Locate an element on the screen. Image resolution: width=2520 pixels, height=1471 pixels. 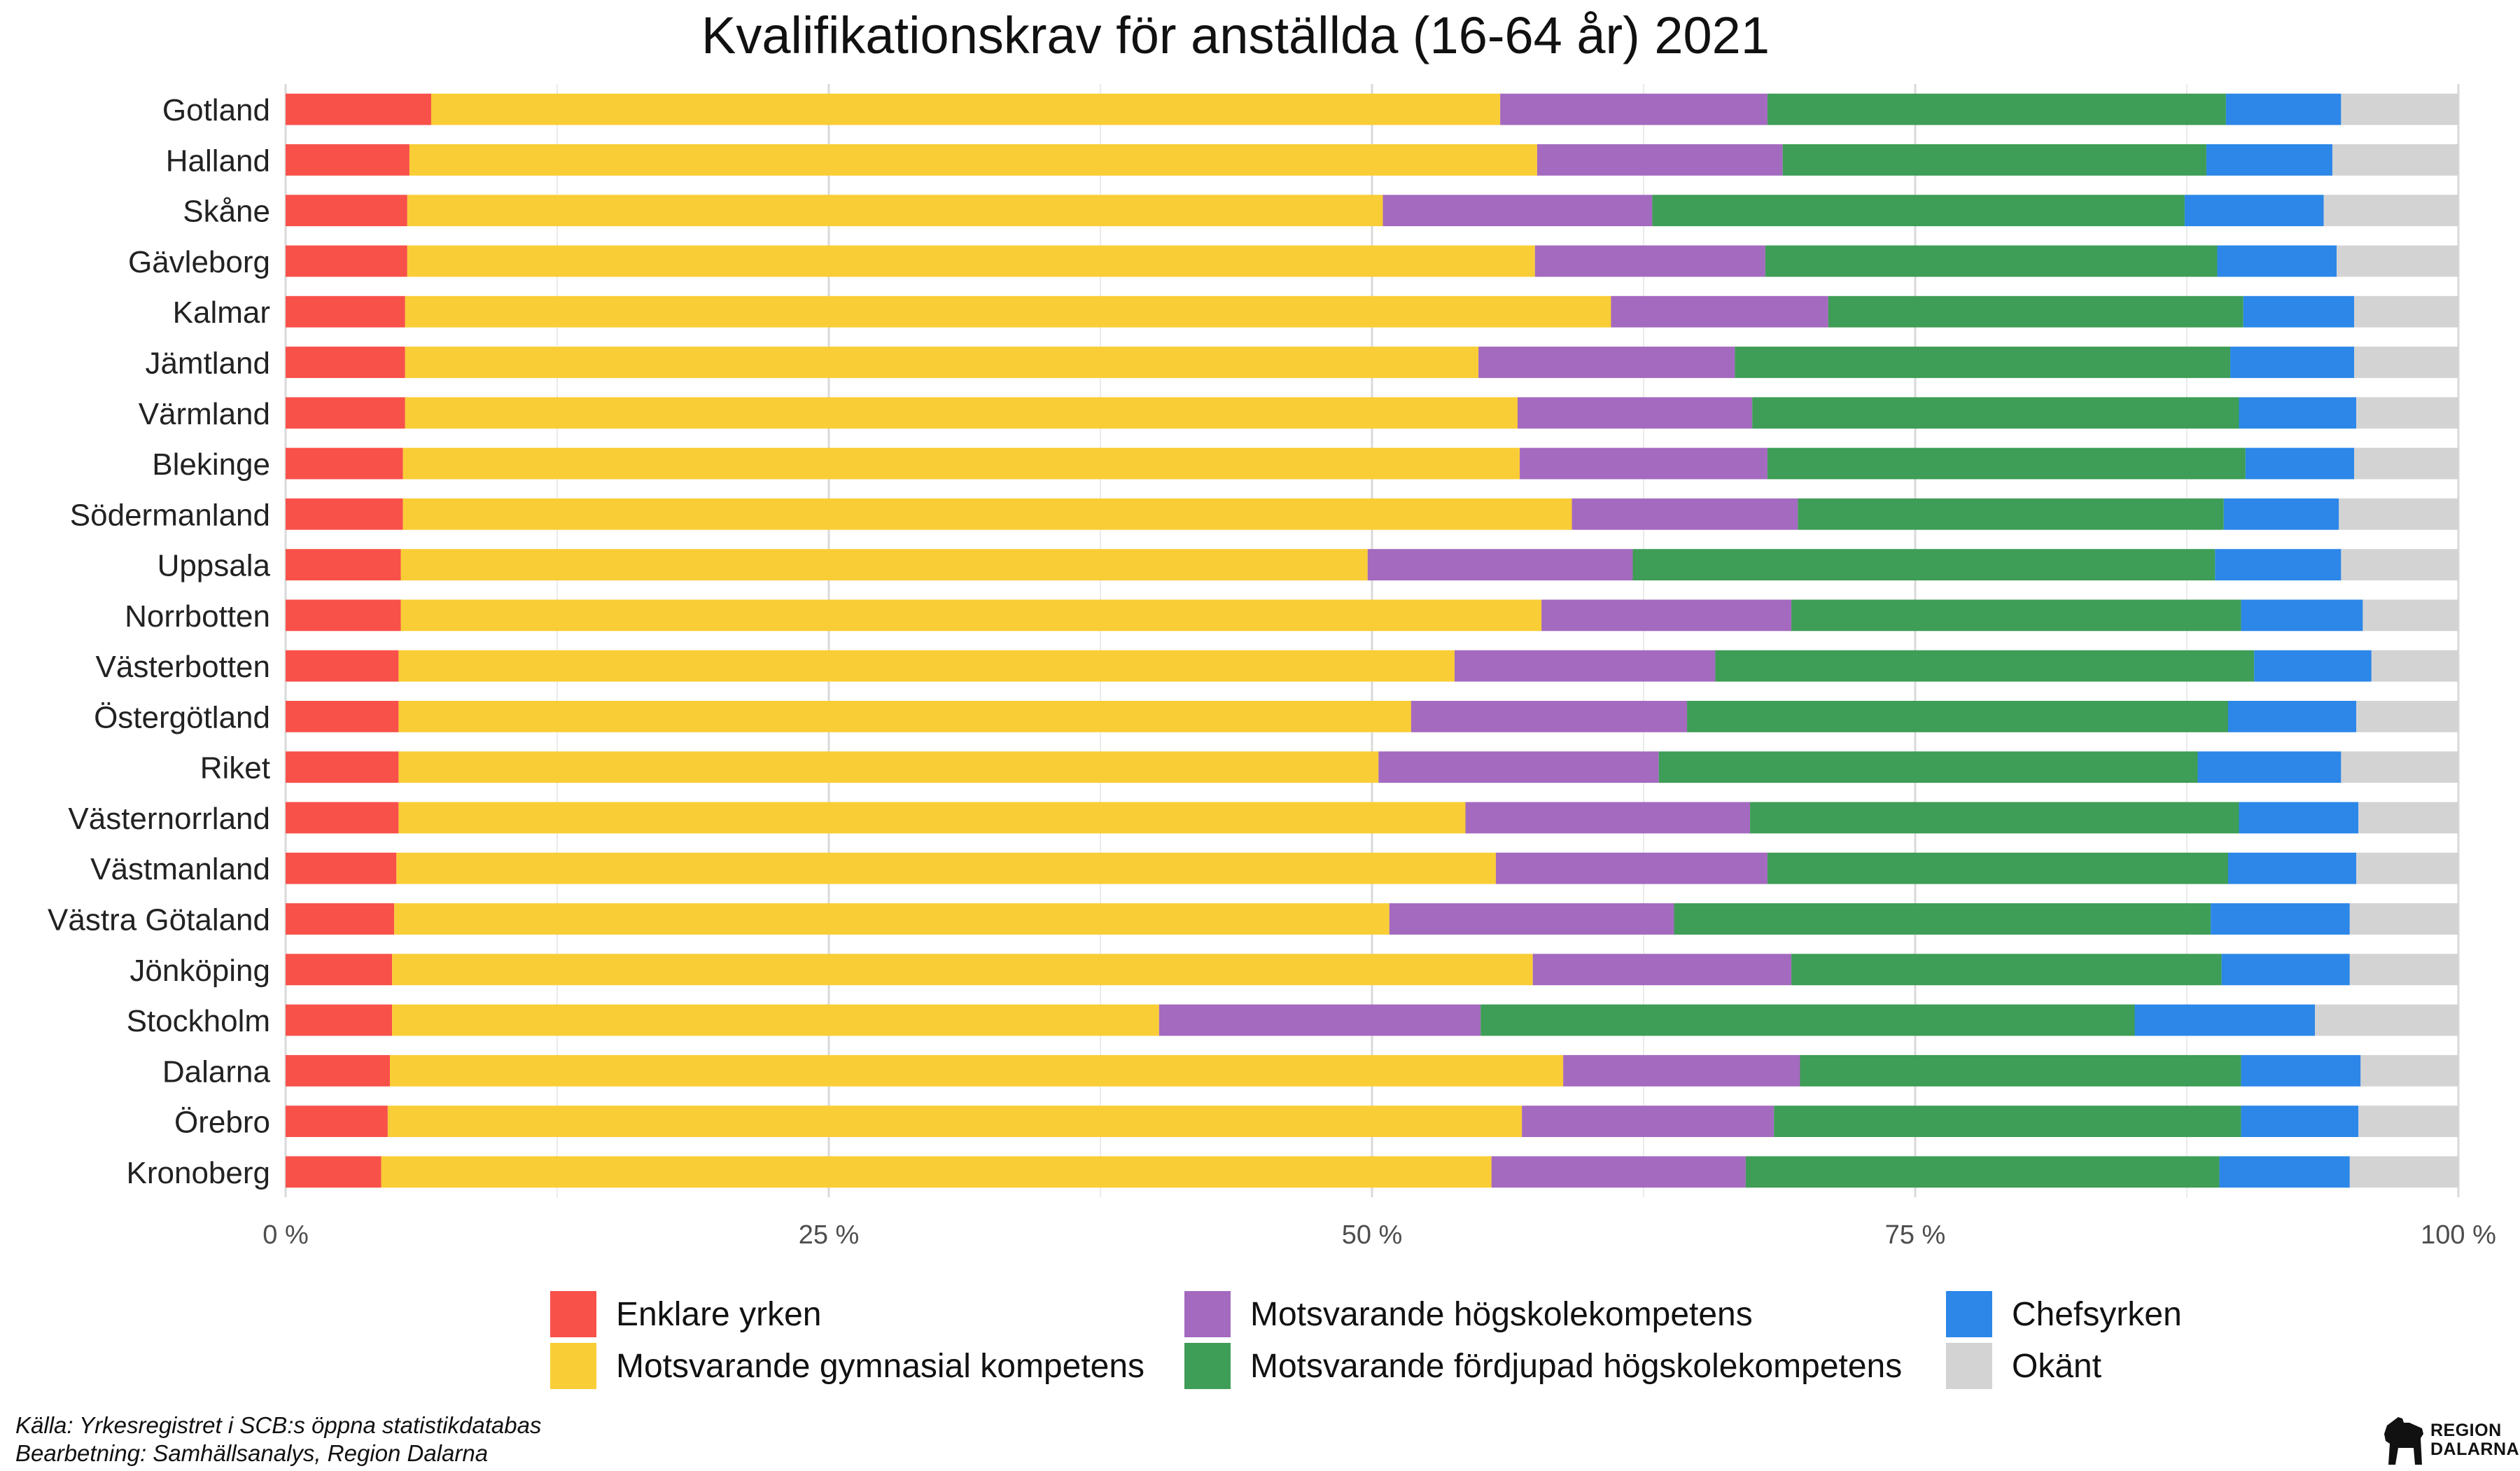
legend-item: Okänt is located at coordinates (2023, 1365).